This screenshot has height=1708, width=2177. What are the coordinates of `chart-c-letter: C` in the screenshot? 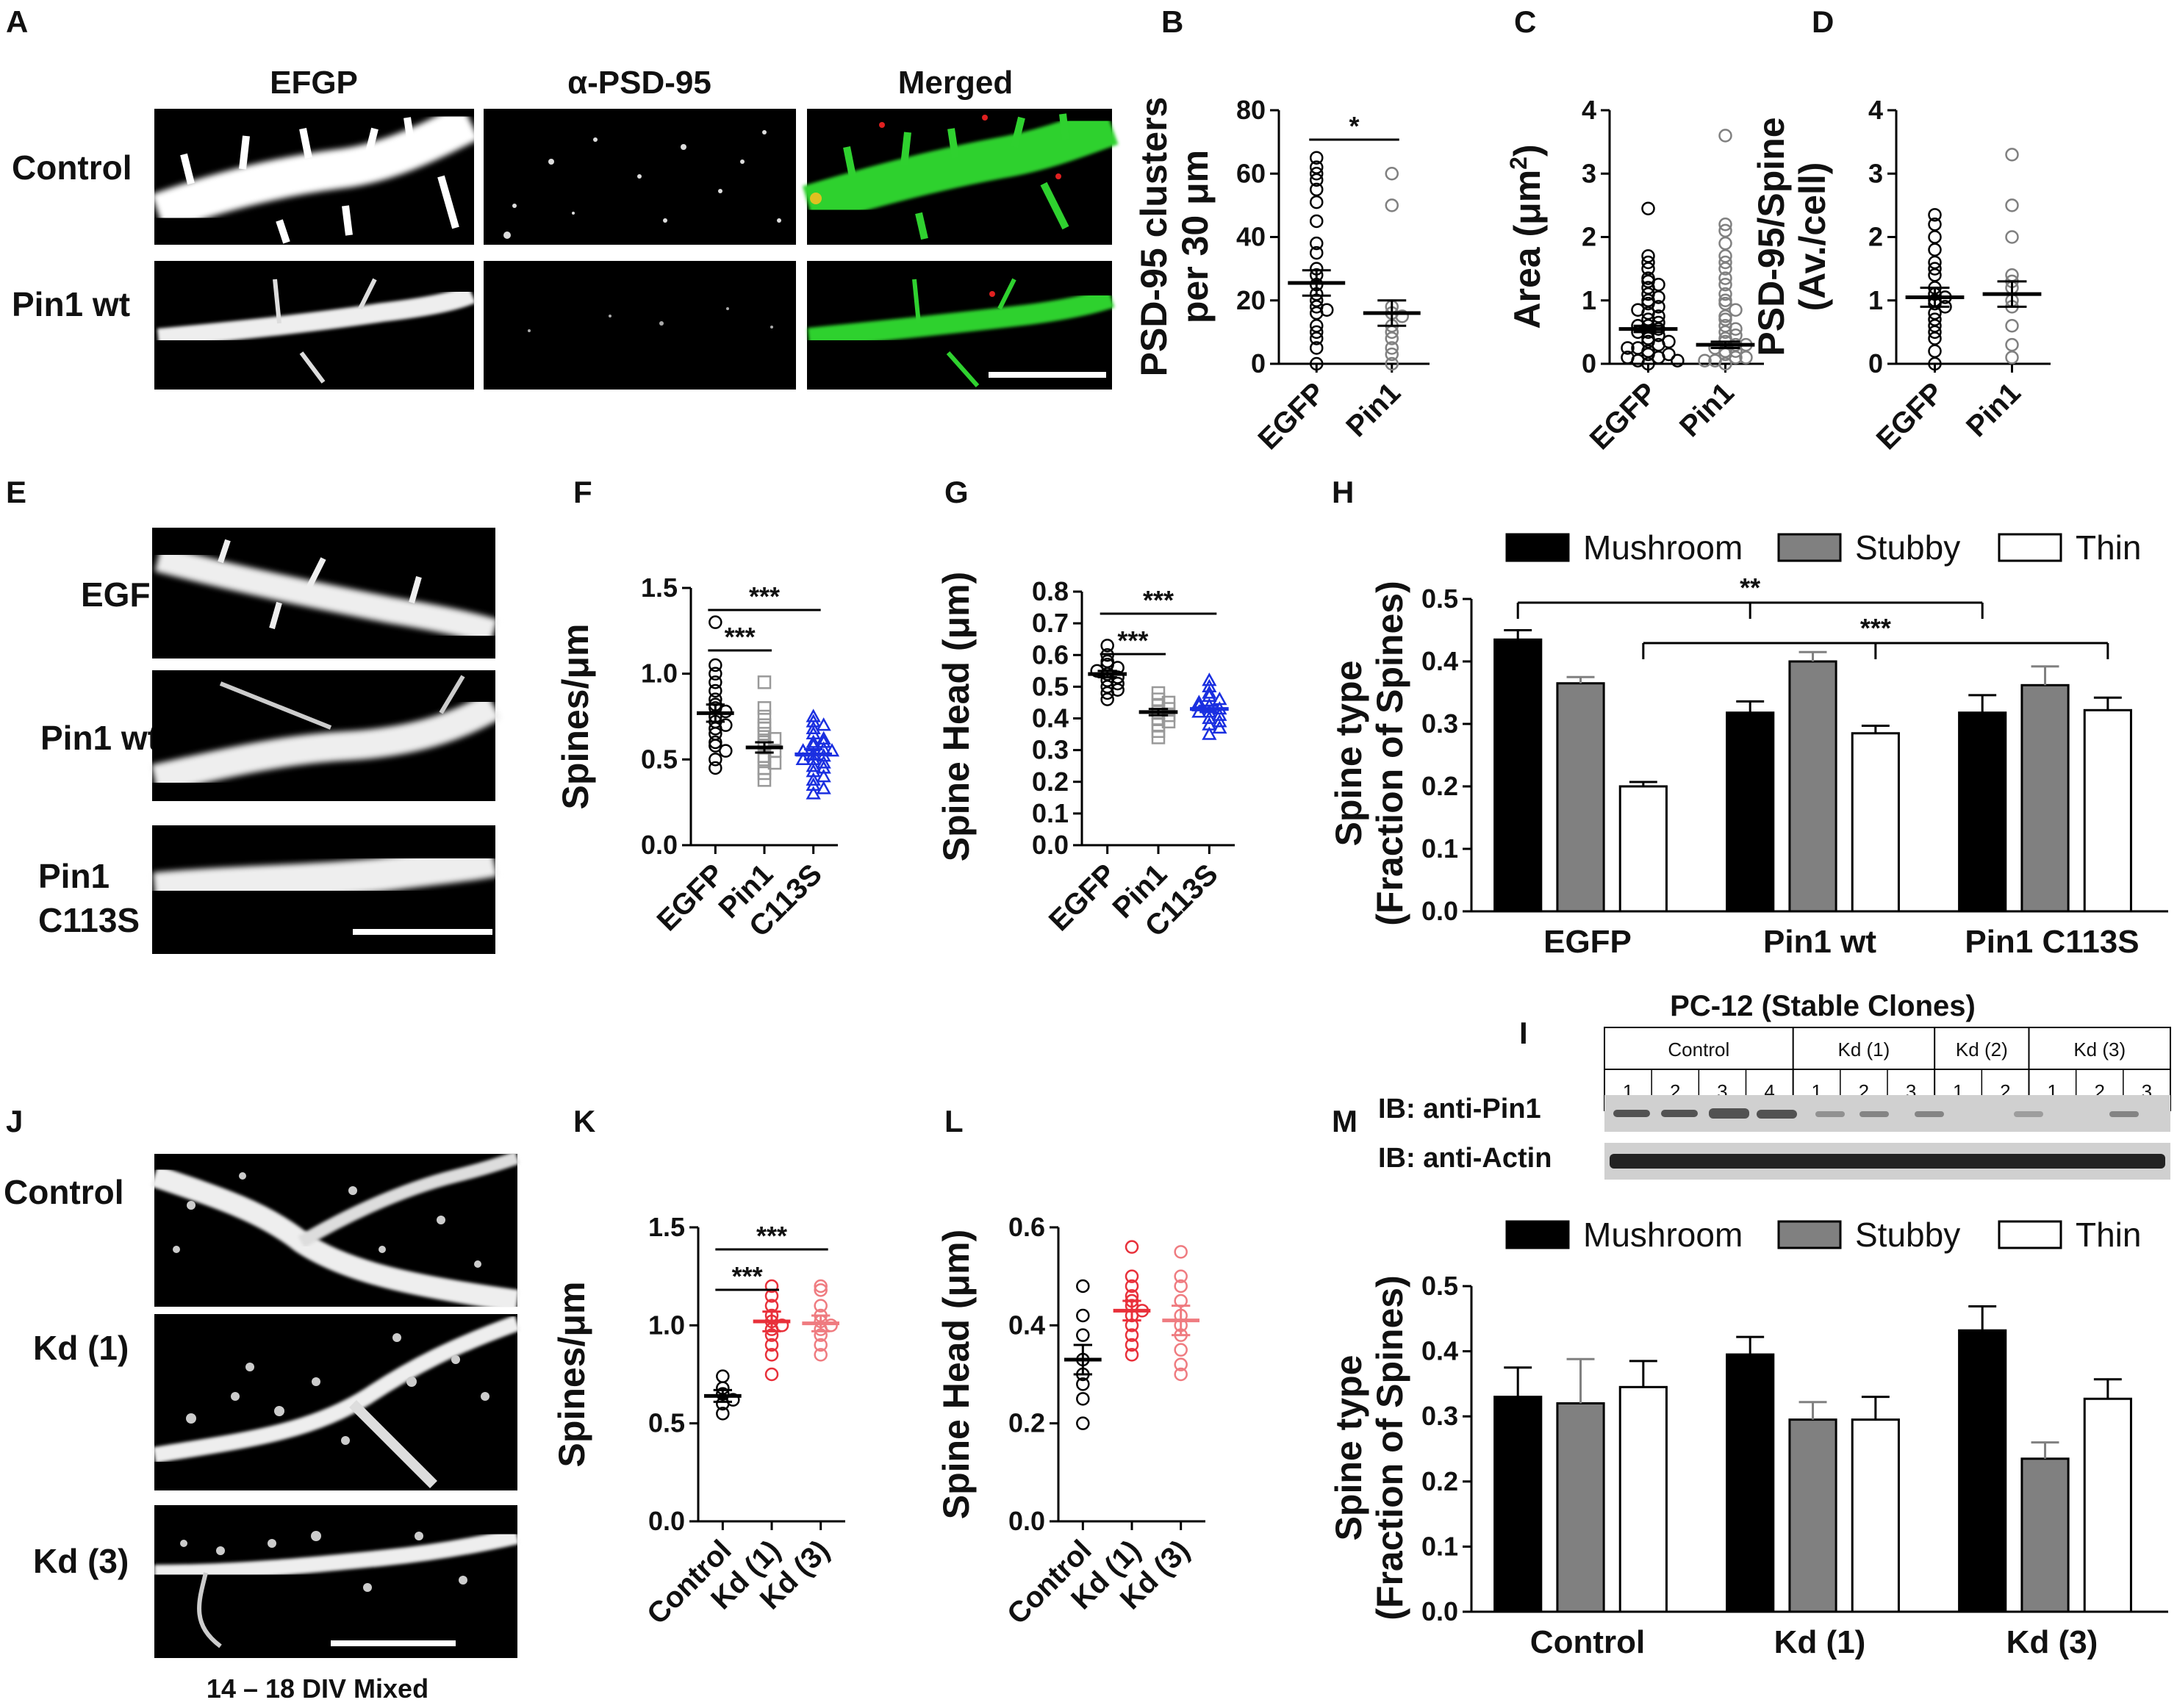 It's located at (1525, 21).